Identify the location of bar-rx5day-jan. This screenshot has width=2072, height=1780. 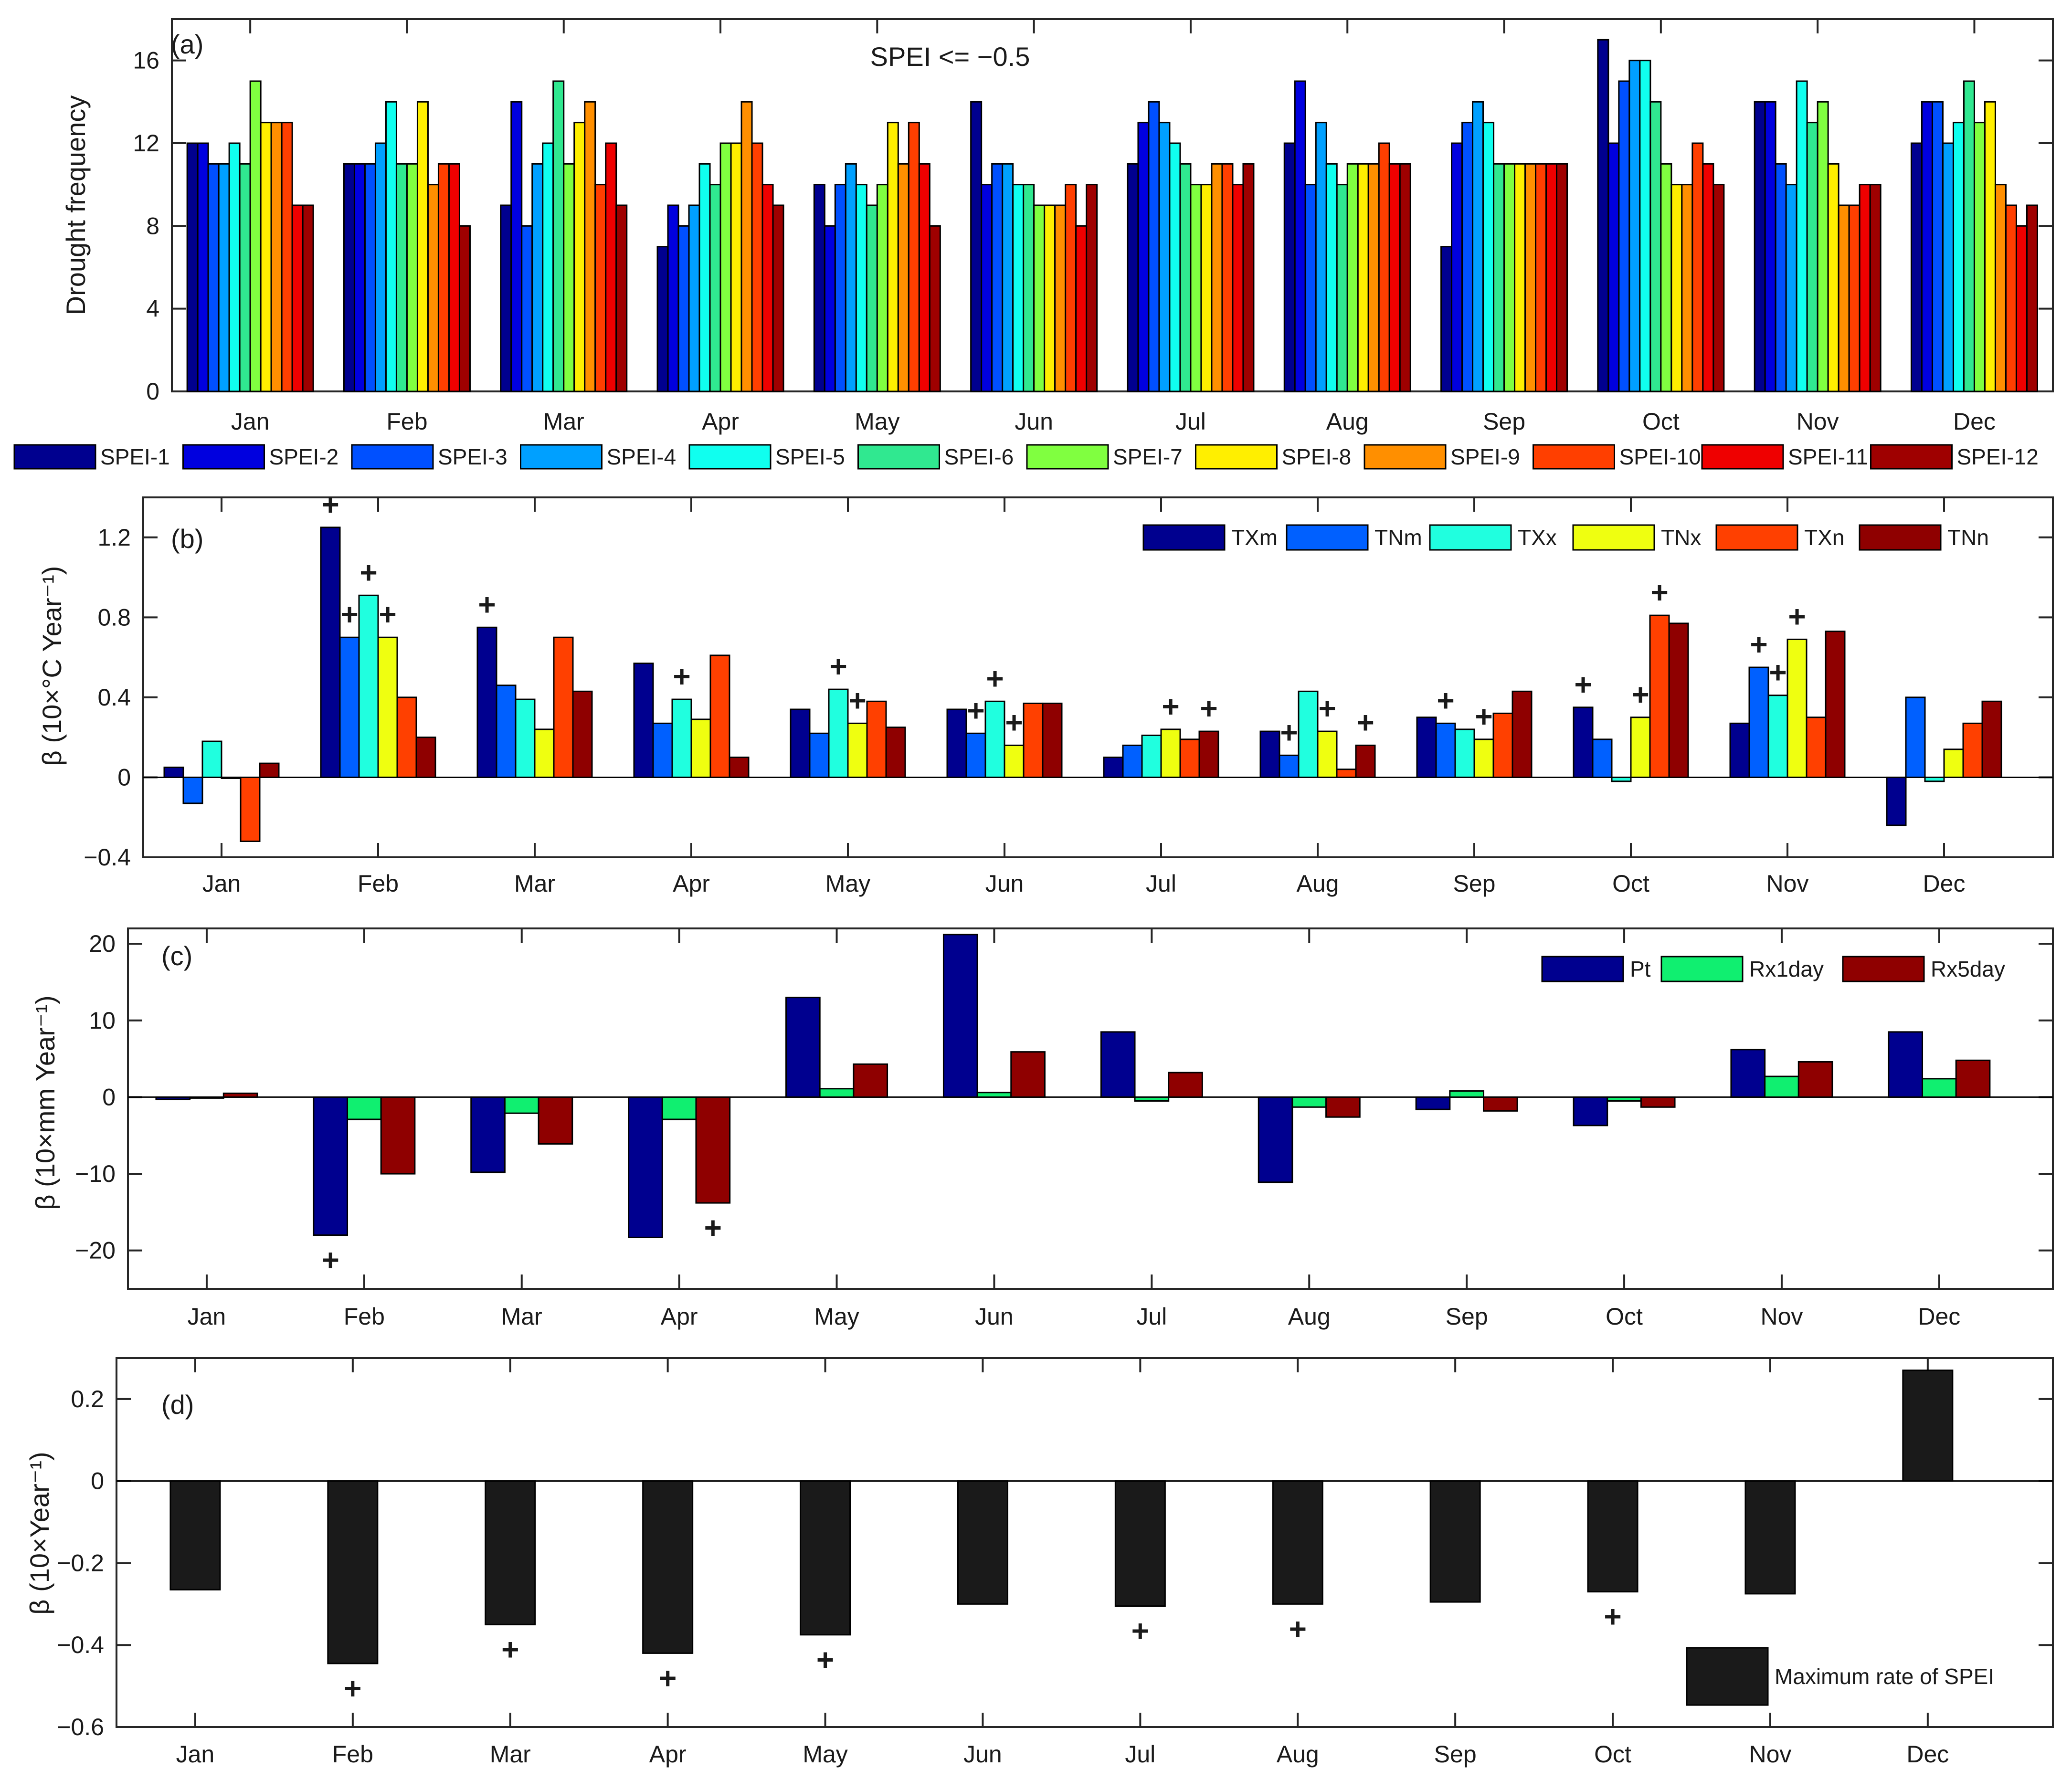
(240, 1095).